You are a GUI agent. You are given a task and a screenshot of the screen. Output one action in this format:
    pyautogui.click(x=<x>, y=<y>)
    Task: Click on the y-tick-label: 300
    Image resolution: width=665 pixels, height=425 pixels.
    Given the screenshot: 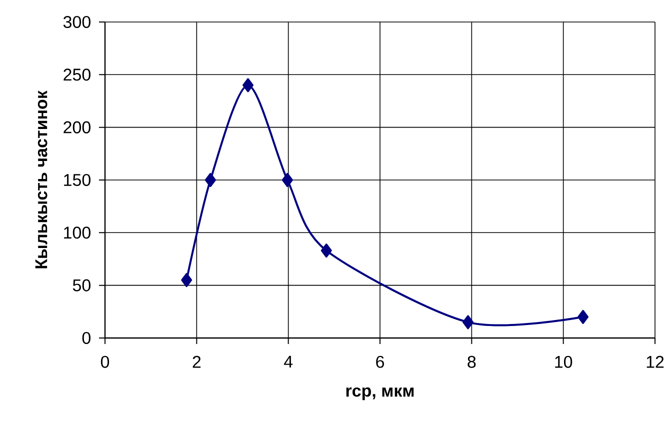 What is the action you would take?
    pyautogui.click(x=76, y=22)
    